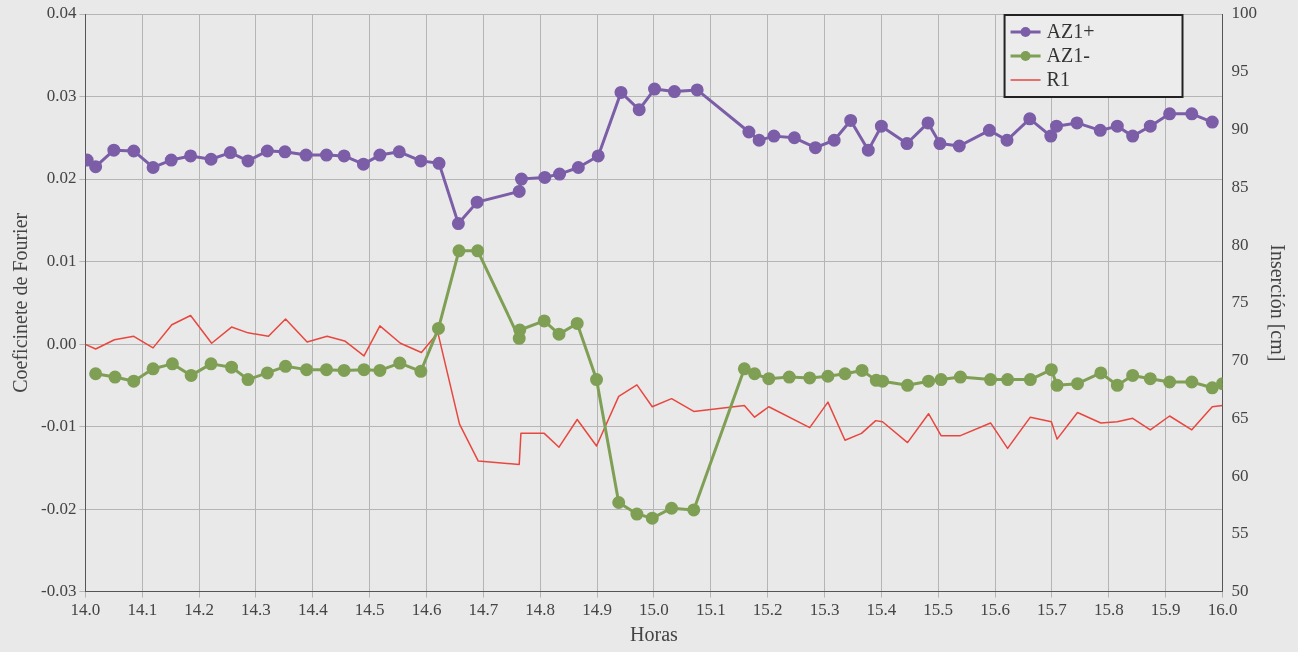 The height and width of the screenshot is (652, 1298). Describe the element at coordinates (1240, 244) in the screenshot. I see `y2-tick-label: 80` at that location.